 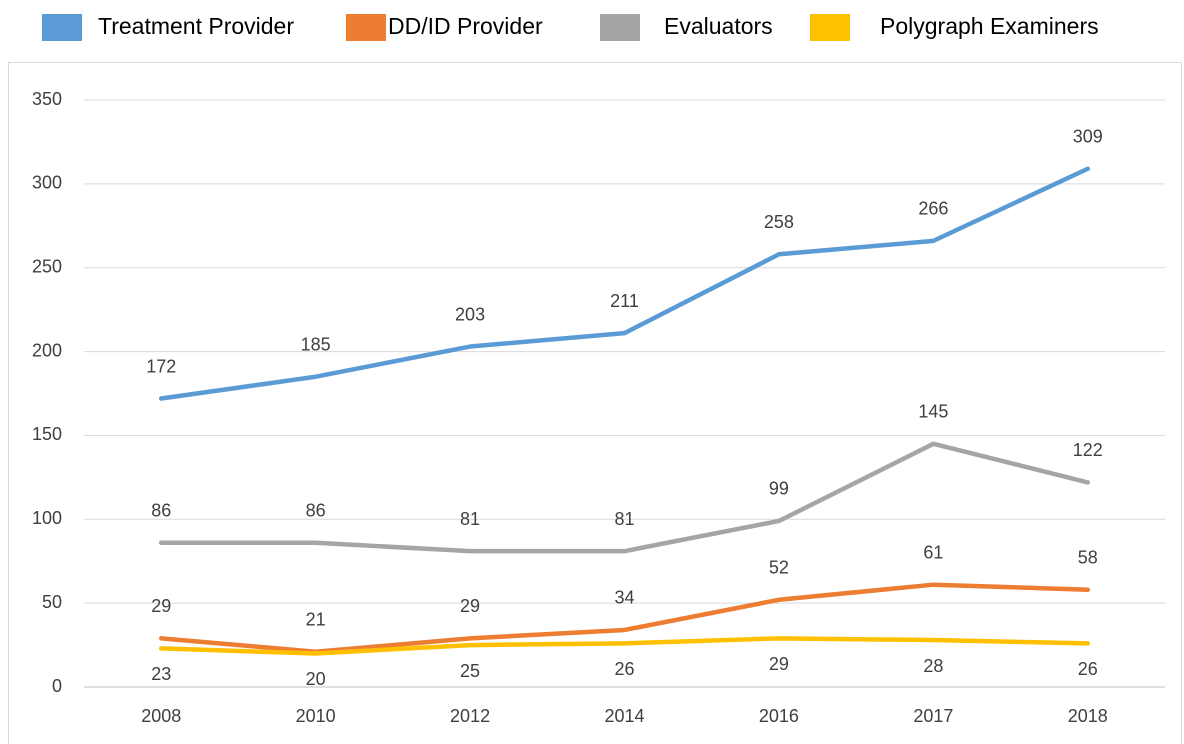 What do you see at coordinates (47, 99) in the screenshot?
I see `y-tick-label: 350` at bounding box center [47, 99].